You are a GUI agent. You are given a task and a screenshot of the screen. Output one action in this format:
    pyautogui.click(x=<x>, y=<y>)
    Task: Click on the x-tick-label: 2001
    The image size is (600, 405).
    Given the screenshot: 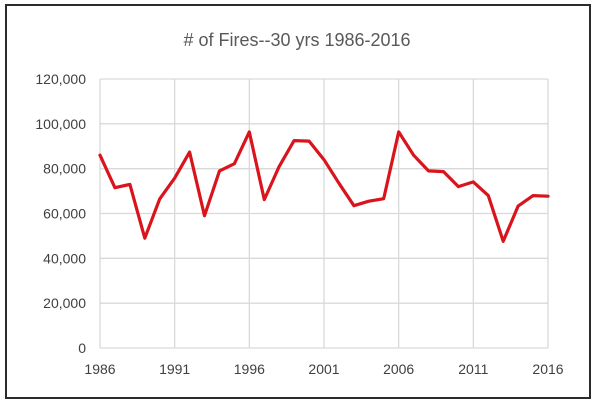 What is the action you would take?
    pyautogui.click(x=323, y=369)
    